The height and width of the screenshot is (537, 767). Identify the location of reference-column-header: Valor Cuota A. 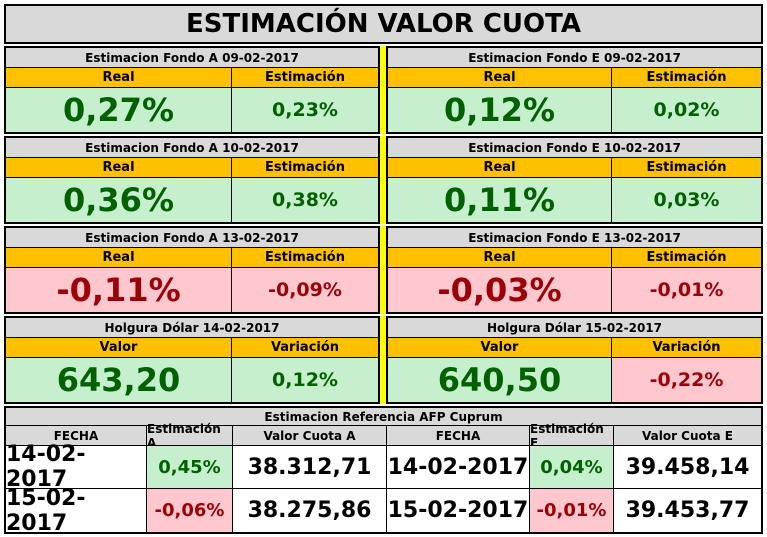
(310, 436).